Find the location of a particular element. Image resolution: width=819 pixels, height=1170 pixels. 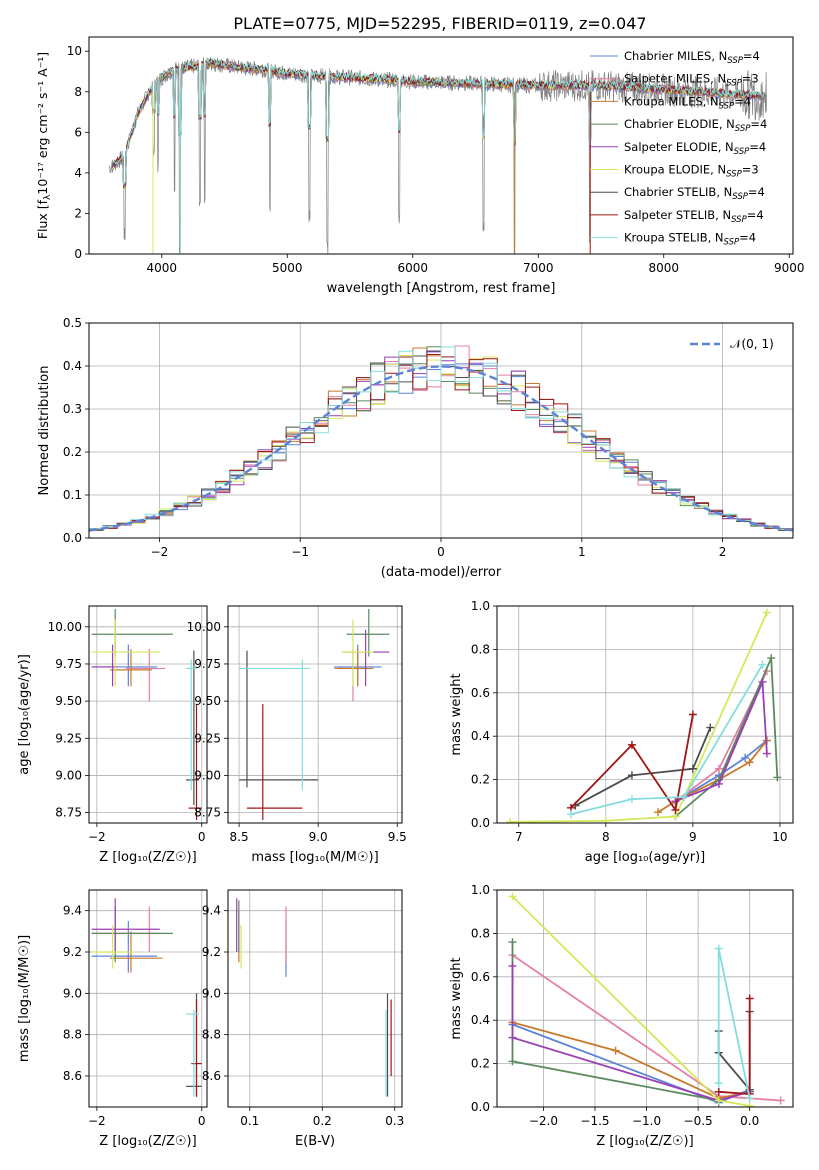

y-tick-label: 9.25 is located at coordinates (68, 738).